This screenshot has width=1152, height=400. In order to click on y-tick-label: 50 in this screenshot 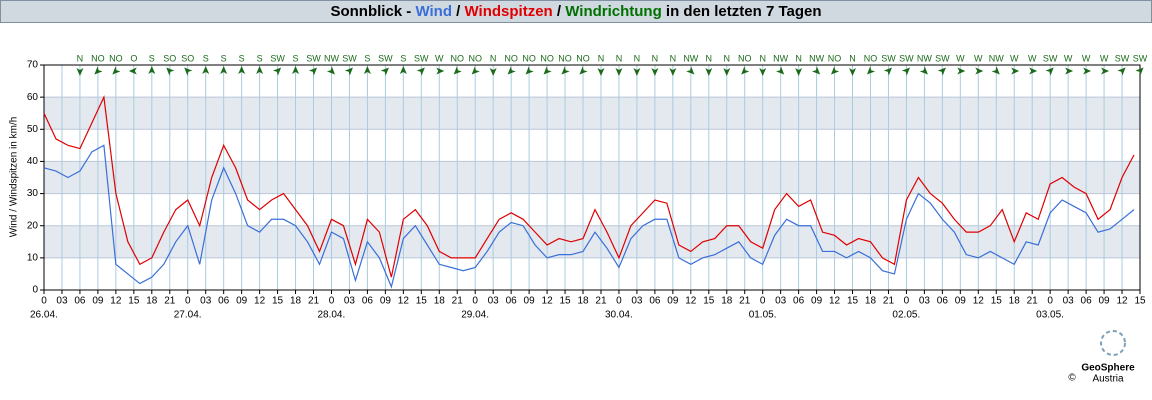, I will do `click(33, 129)`.